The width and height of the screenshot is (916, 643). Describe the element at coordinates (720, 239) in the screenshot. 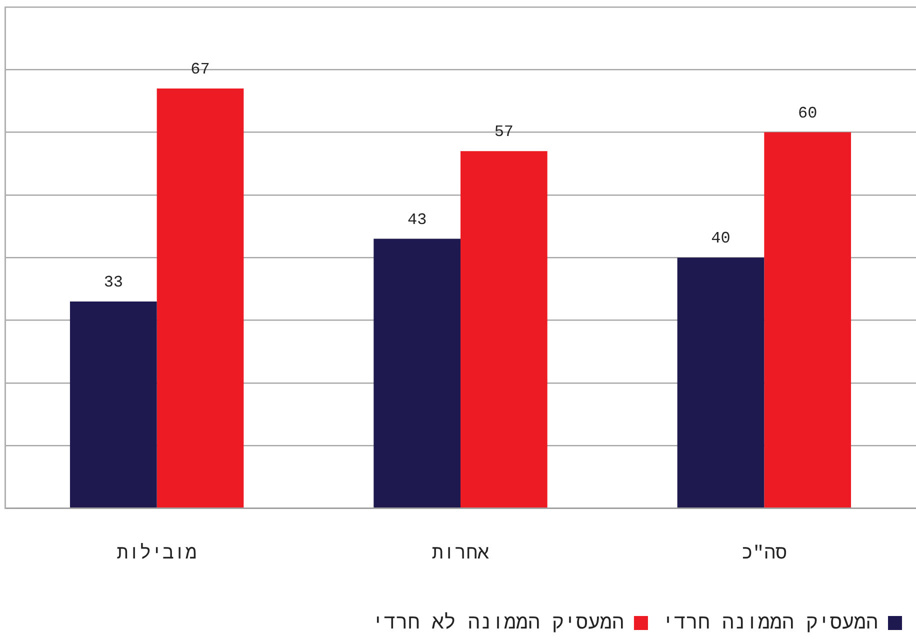

I see `data-label: 40` at that location.